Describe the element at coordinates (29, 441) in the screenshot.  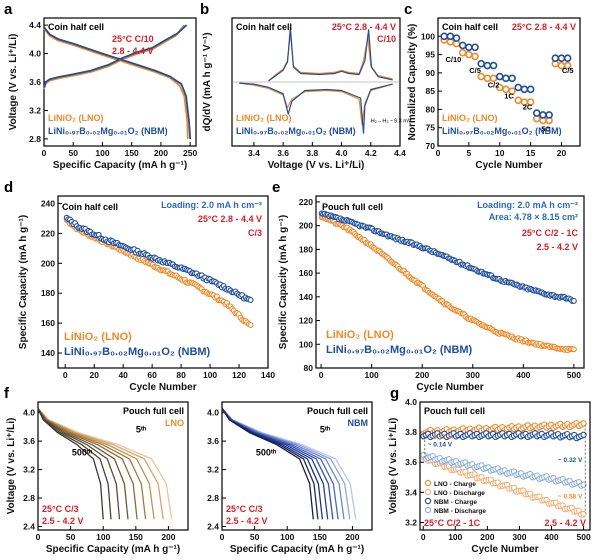
I see `y-tick-label: 3.6` at that location.